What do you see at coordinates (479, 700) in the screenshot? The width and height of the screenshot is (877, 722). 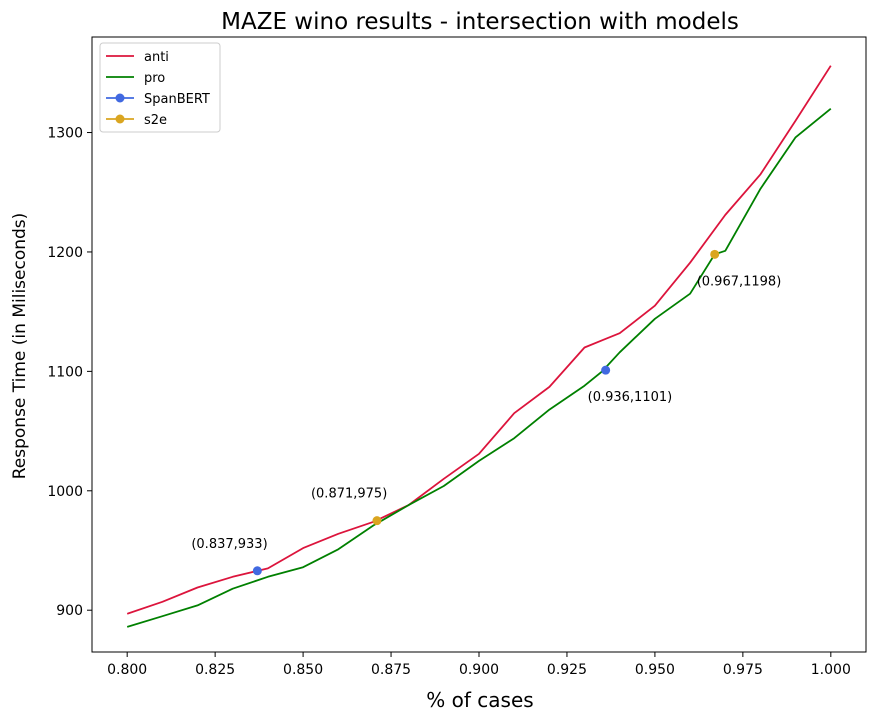 I see `x-axis-title: % of cases` at bounding box center [479, 700].